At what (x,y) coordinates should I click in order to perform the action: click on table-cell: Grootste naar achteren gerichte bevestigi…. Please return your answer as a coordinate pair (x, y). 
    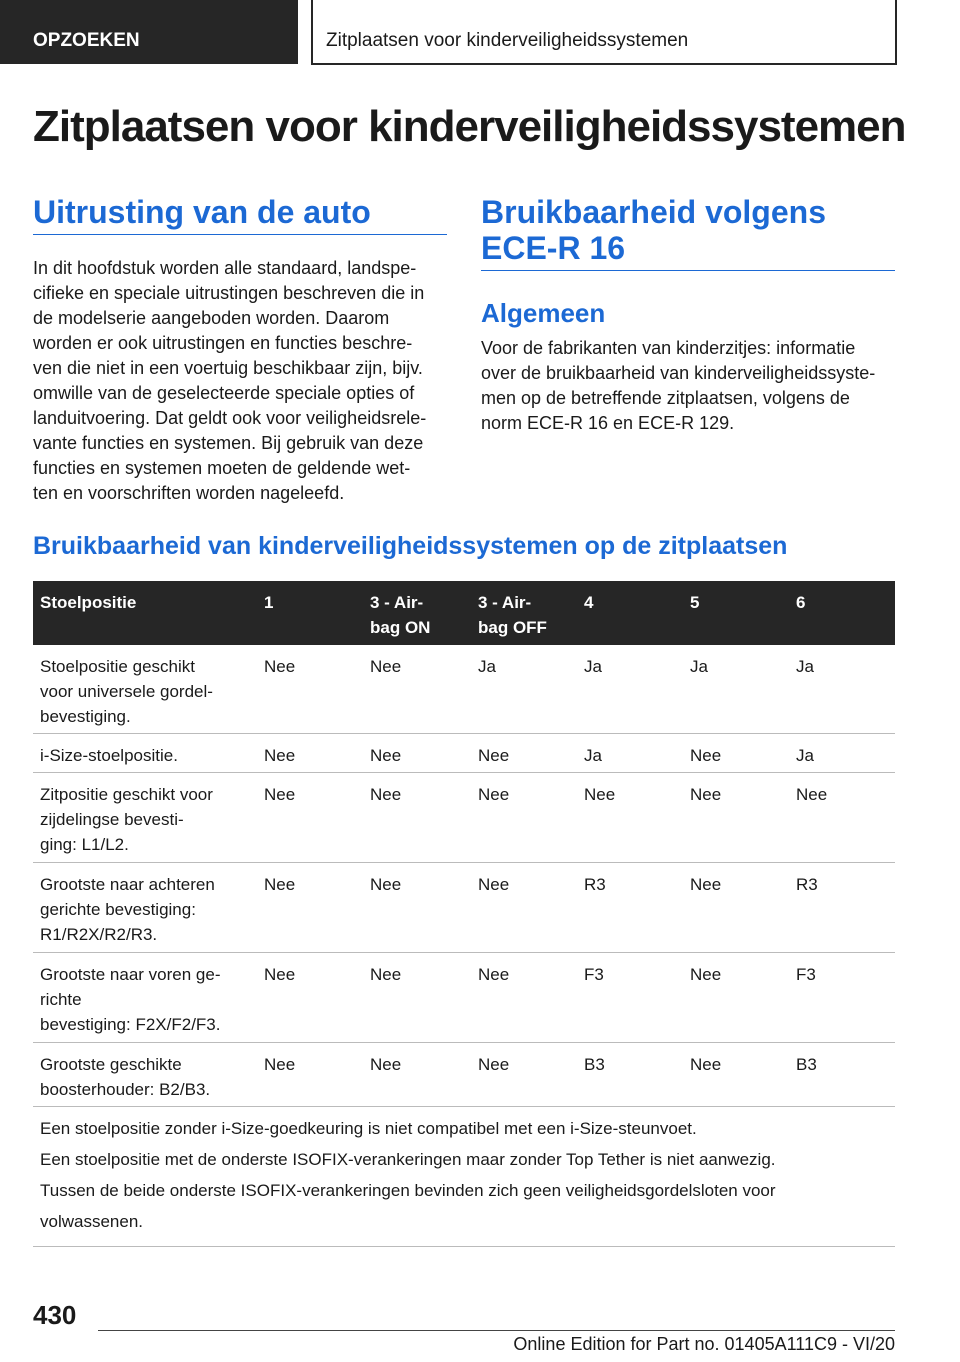
    Looking at the image, I should click on (145, 907).